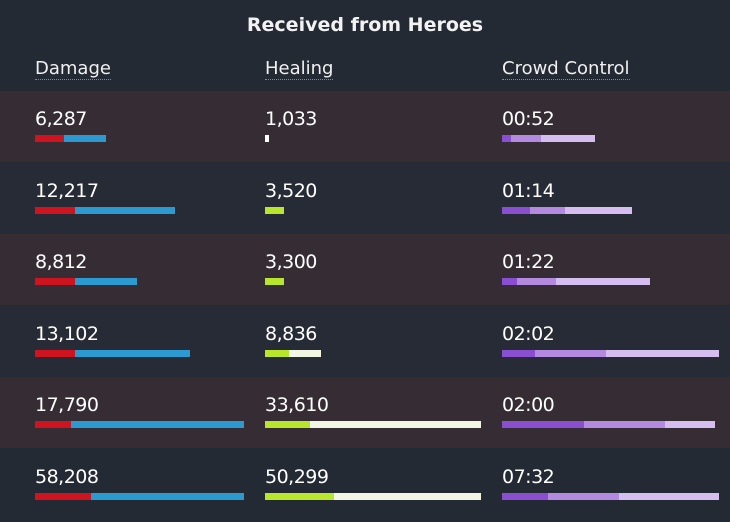 The height and width of the screenshot is (522, 730). What do you see at coordinates (567, 196) in the screenshot?
I see `cc-cell: 01:14` at bounding box center [567, 196].